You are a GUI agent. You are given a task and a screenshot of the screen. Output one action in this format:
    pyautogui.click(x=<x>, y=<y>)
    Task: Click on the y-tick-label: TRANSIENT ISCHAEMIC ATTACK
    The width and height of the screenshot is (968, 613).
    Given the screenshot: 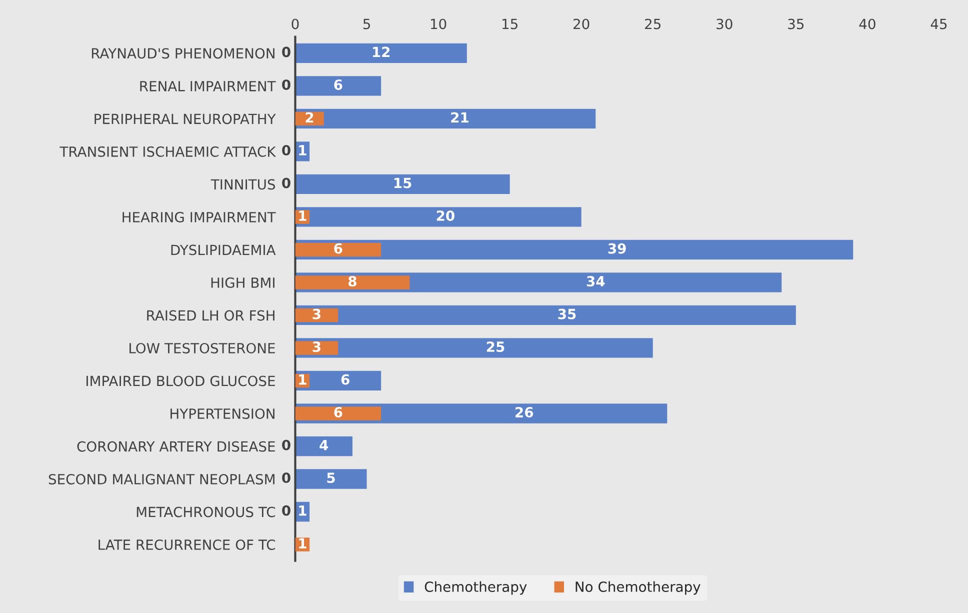 What is the action you would take?
    pyautogui.click(x=168, y=151)
    